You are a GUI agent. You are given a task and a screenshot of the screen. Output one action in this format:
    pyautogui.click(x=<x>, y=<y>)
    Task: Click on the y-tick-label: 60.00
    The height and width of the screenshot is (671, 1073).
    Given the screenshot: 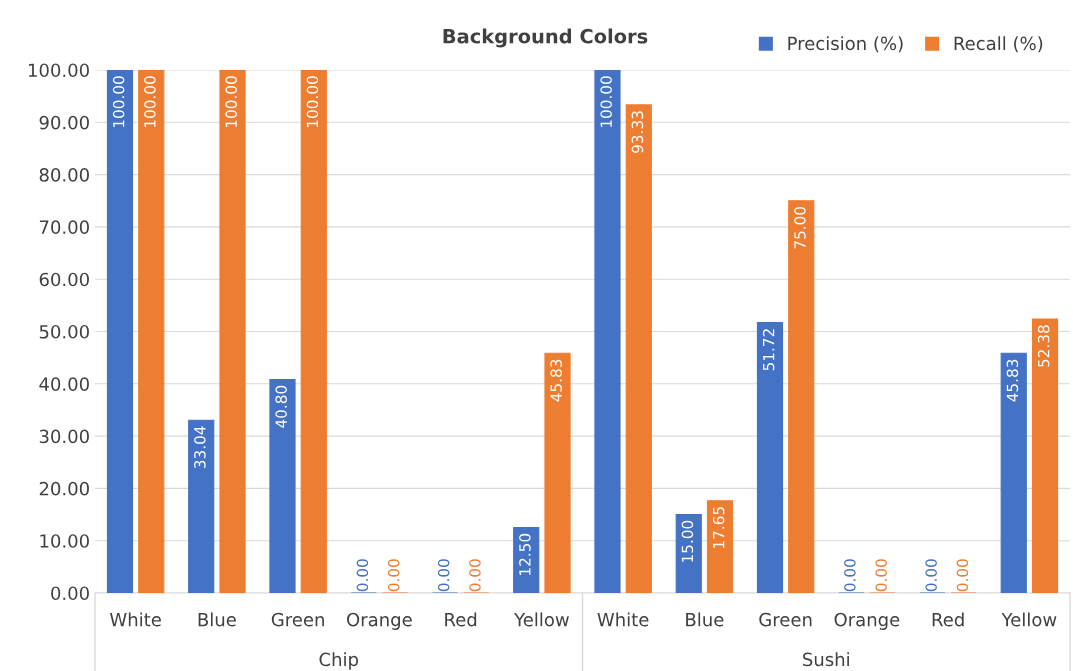 What is the action you would take?
    pyautogui.click(x=64, y=279)
    